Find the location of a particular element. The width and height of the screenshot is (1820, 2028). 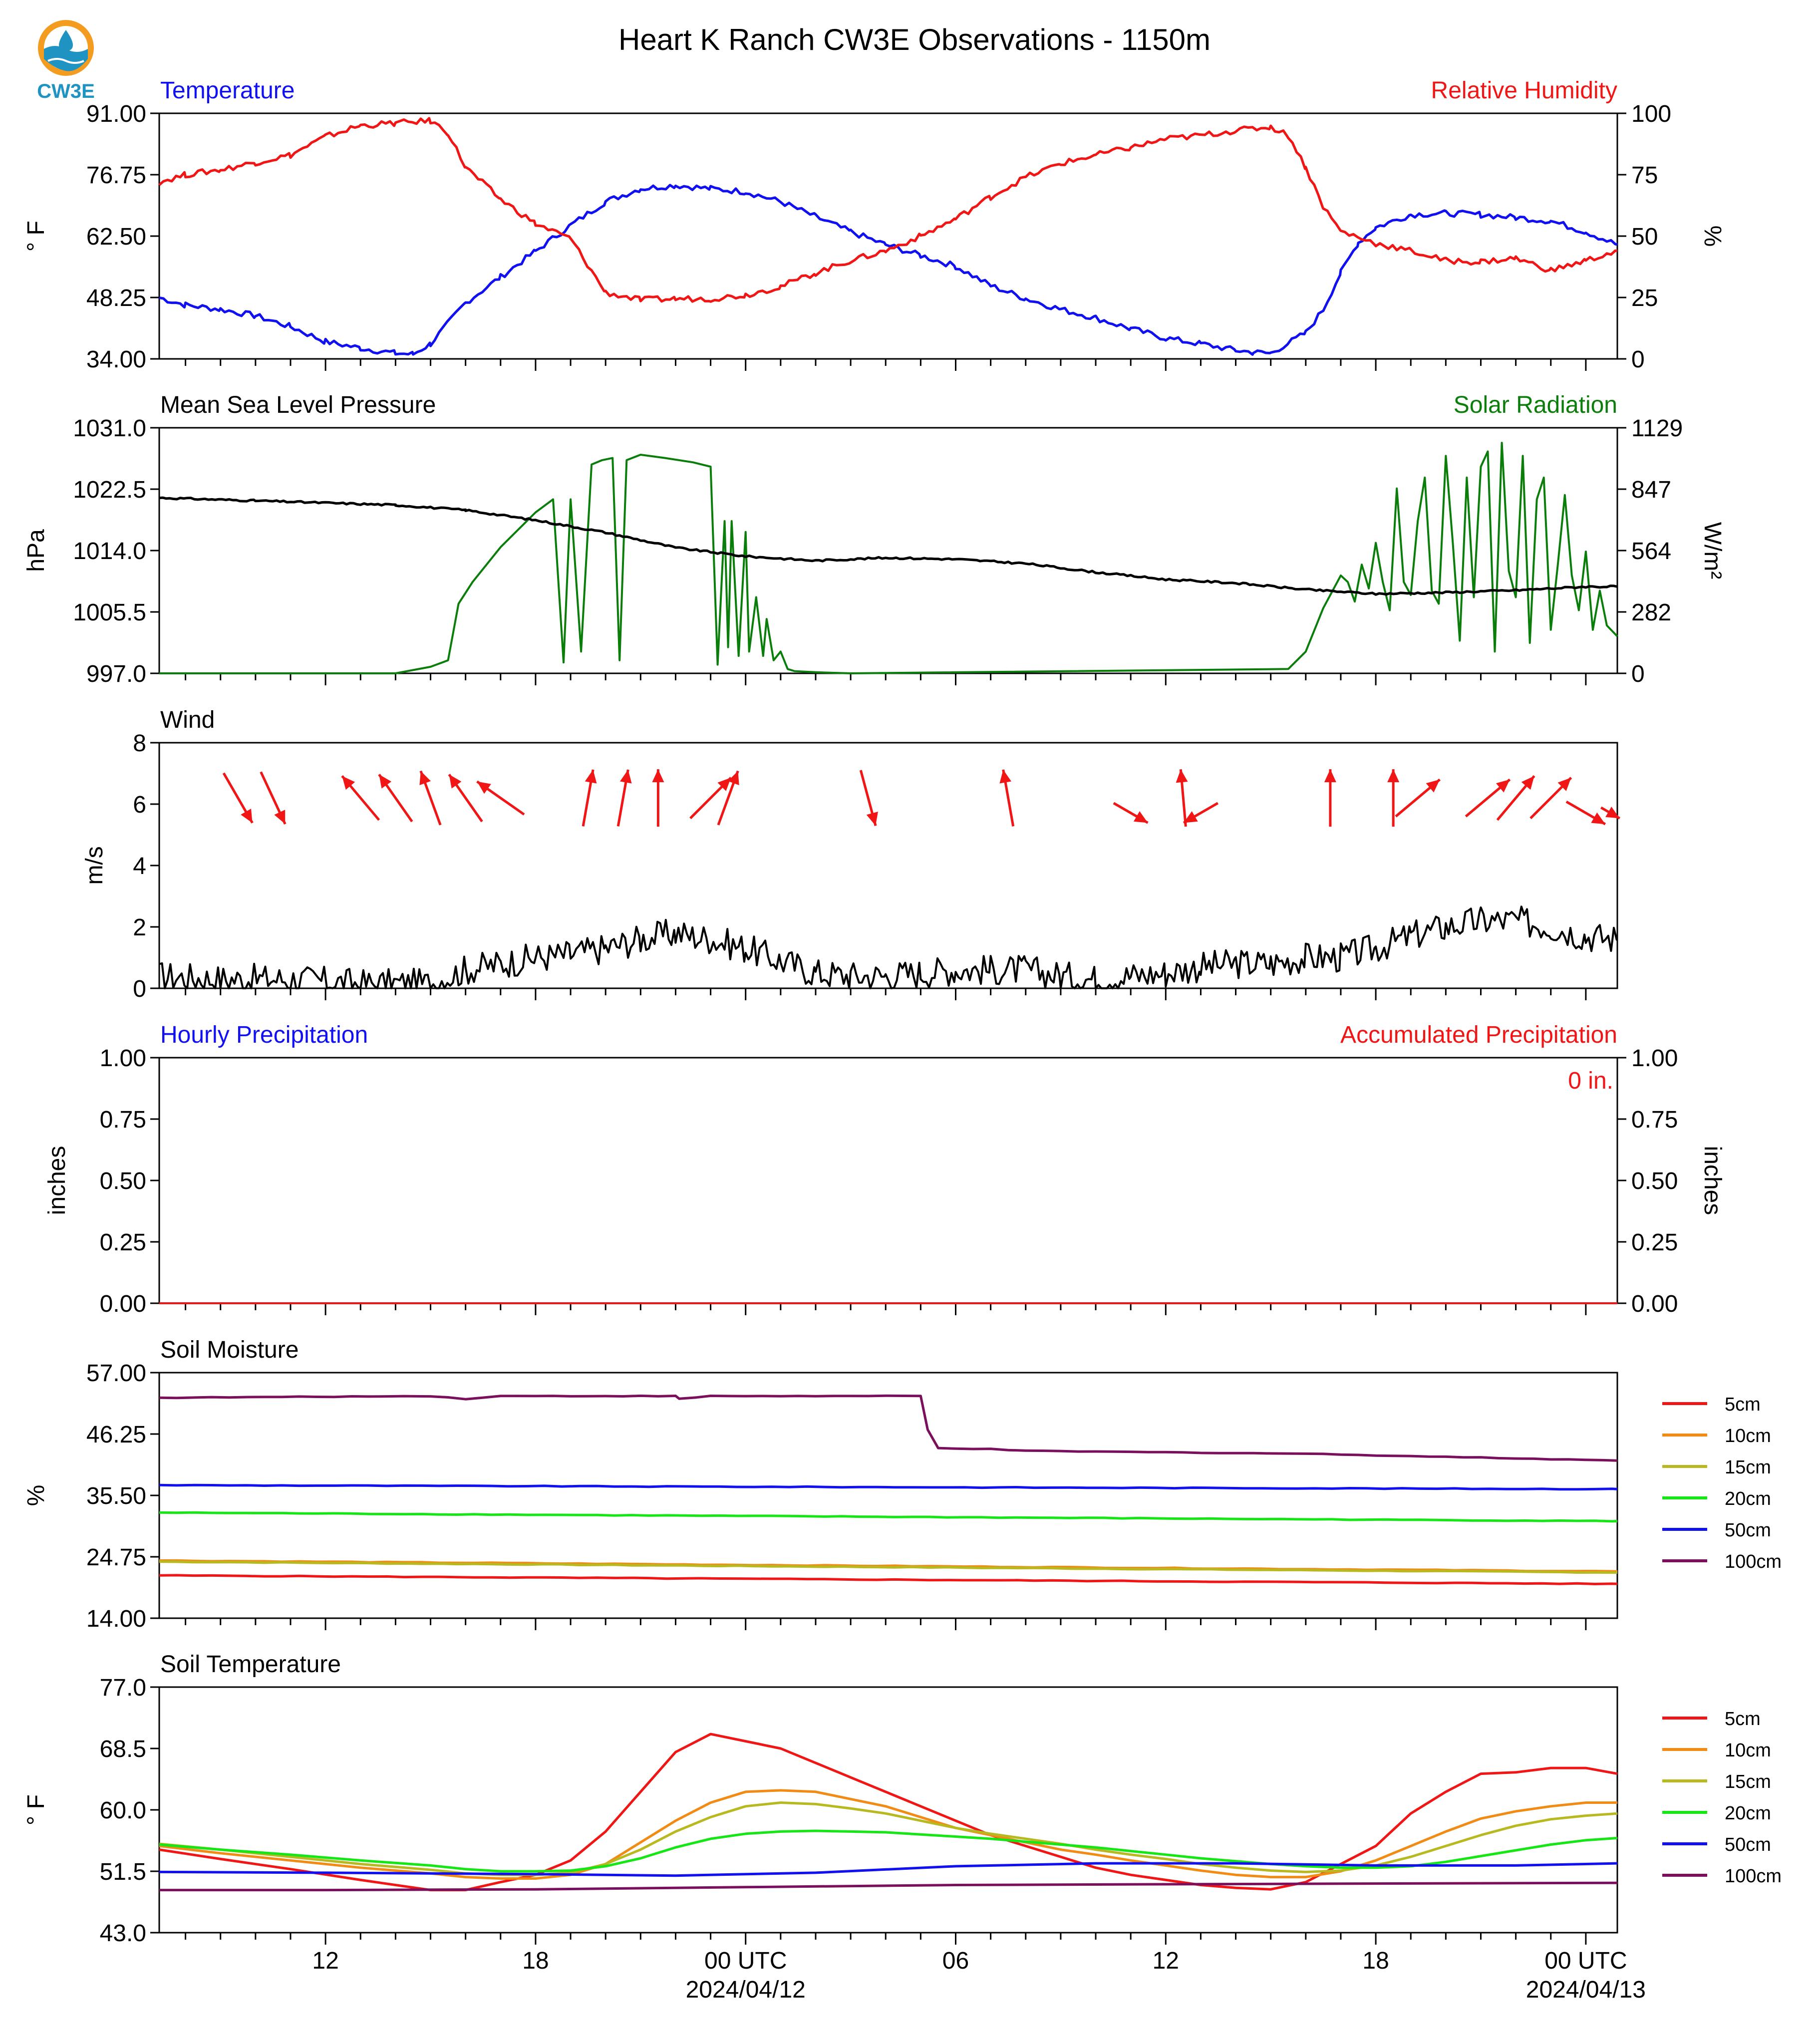

y2-tick-label: 0.00 is located at coordinates (1654, 1304).